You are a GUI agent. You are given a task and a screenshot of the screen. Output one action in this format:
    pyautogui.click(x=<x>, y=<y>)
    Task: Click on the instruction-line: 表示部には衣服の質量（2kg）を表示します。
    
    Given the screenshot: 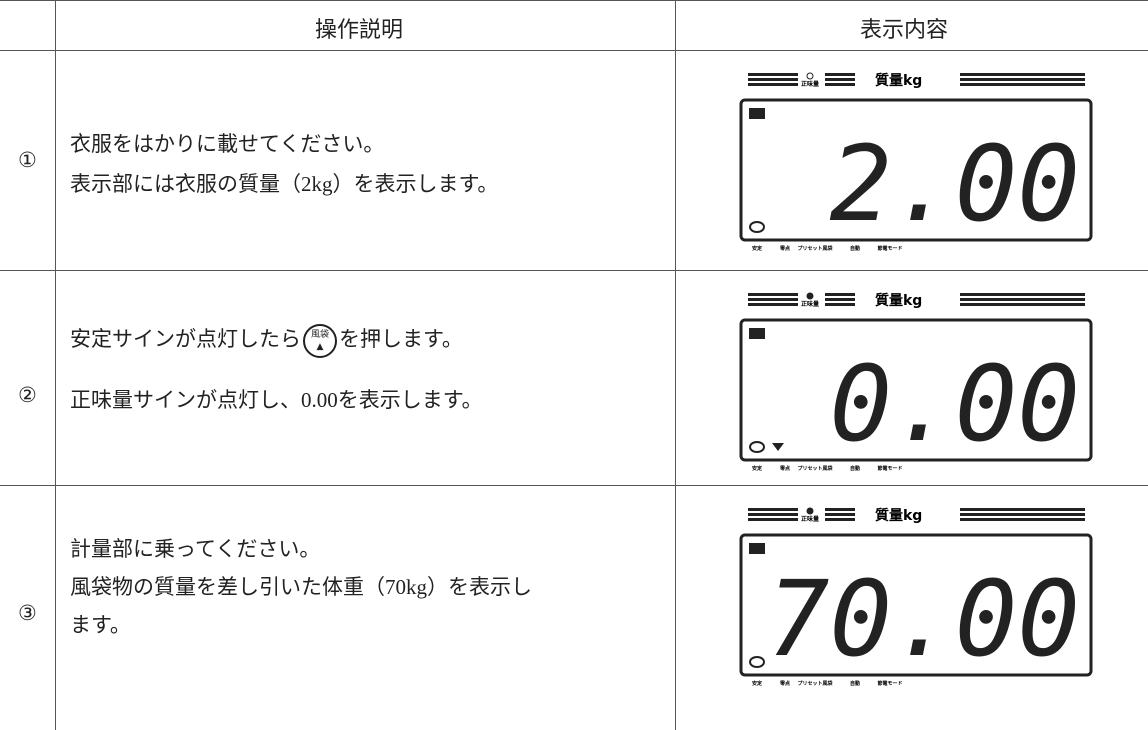 What is the action you would take?
    pyautogui.click(x=284, y=184)
    